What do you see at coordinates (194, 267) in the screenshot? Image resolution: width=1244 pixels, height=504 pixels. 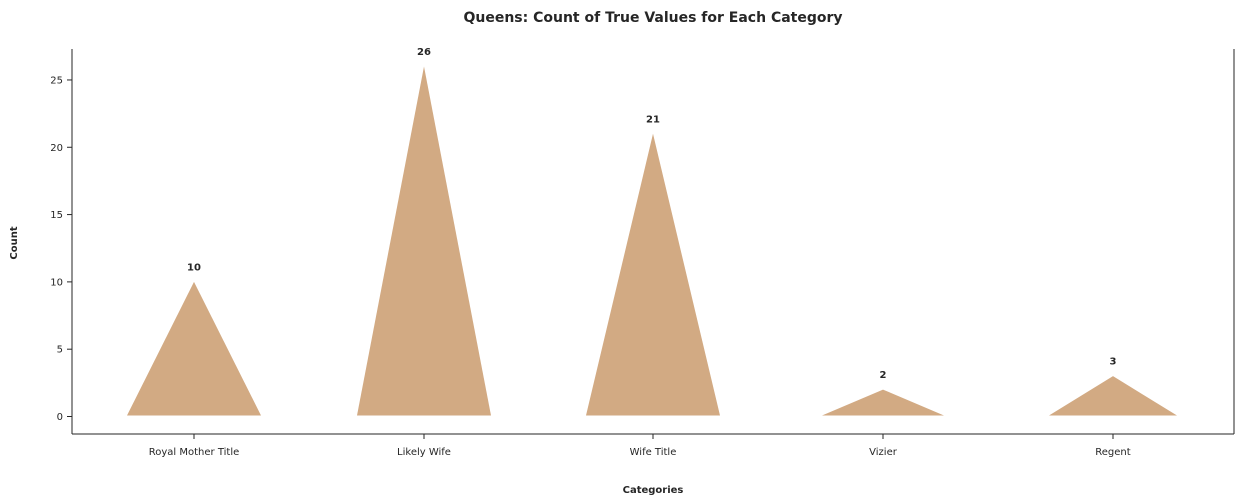 I see `data-label: 10` at bounding box center [194, 267].